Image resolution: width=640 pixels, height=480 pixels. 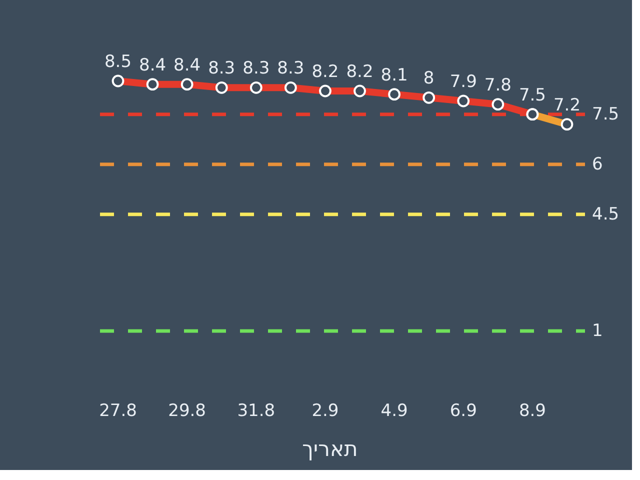 What do you see at coordinates (394, 411) in the screenshot?
I see `x-tick-label: 4.9` at bounding box center [394, 411].